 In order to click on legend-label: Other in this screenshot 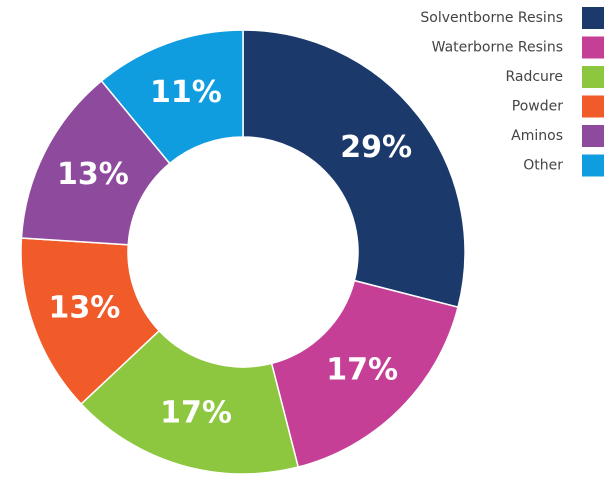, I will do `click(543, 166)`.